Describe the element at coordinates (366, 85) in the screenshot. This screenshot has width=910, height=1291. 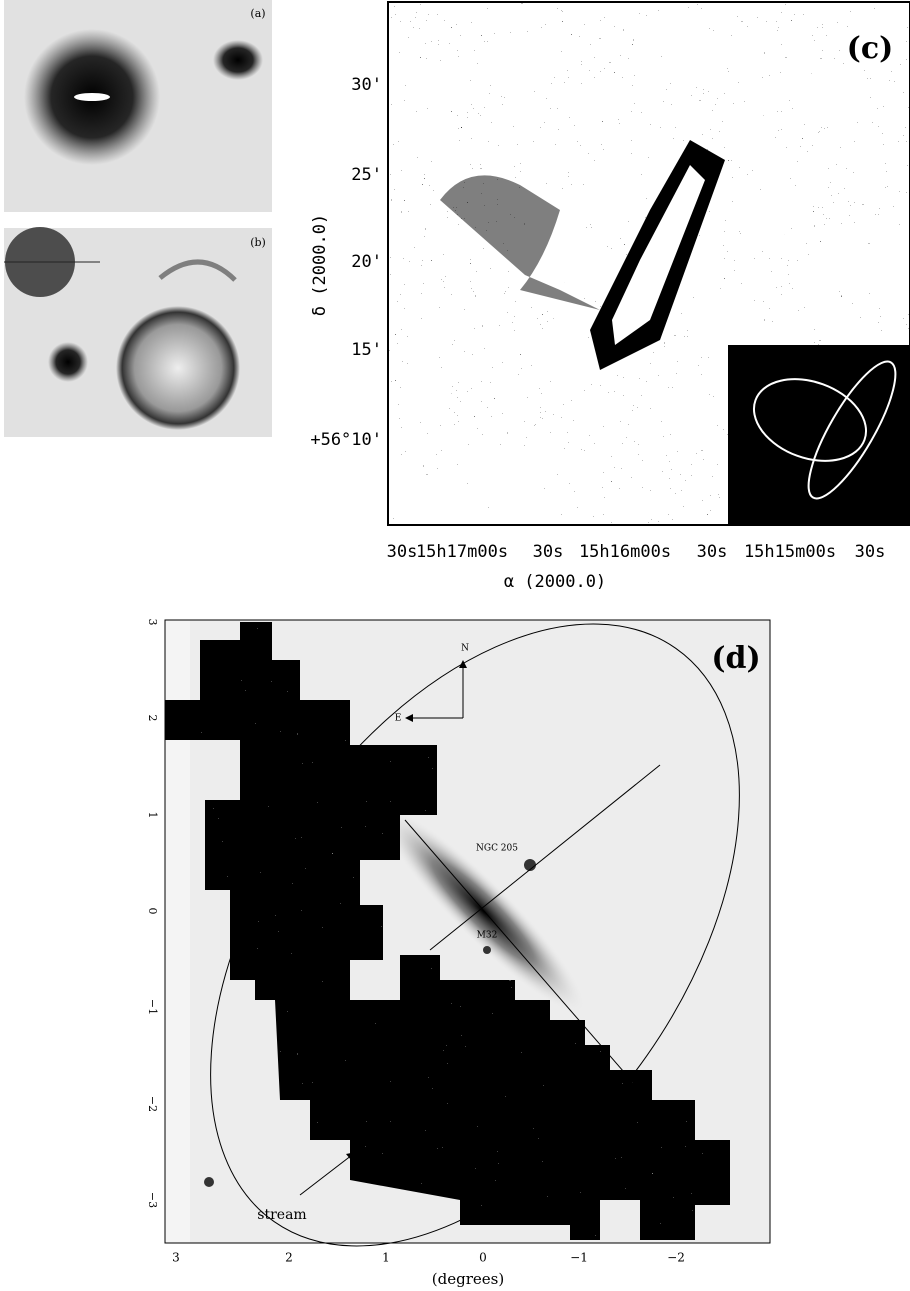
I see `y-tick-label: 30'` at that location.